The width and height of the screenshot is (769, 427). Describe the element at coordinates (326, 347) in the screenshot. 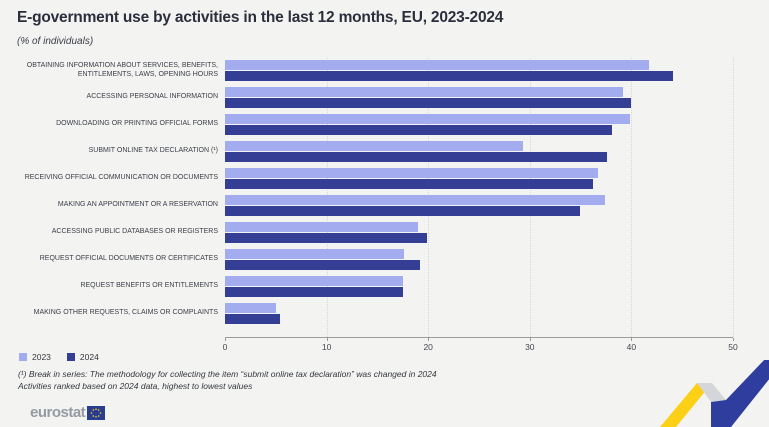

I see `axis-tick-label-10: 10` at that location.